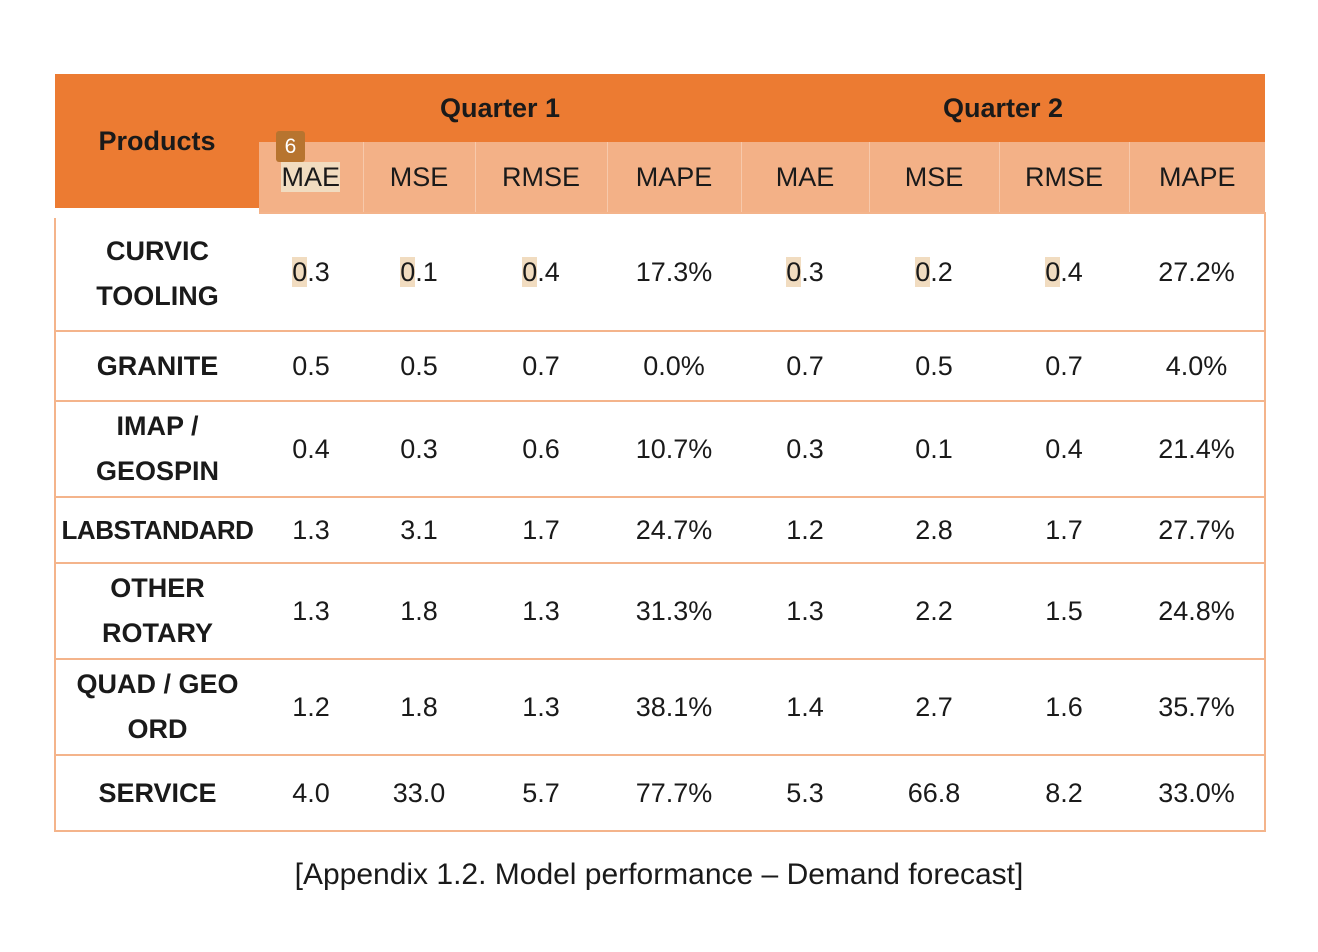  I want to click on q1-mae-value: .3, so click(318, 271).